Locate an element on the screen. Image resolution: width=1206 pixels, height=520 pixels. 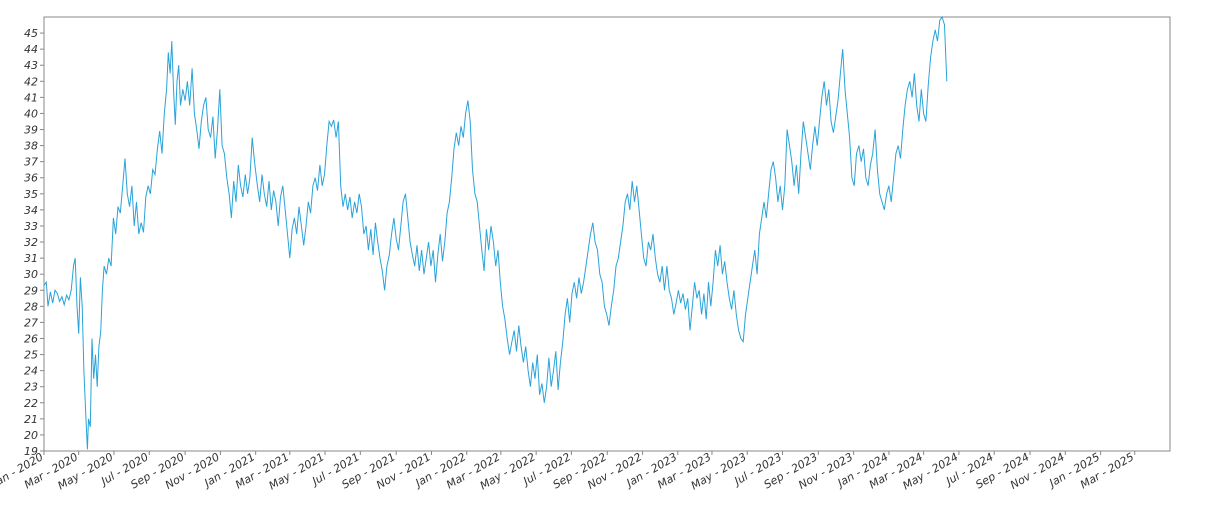
y-tick-label: 34 is located at coordinates (31, 210).